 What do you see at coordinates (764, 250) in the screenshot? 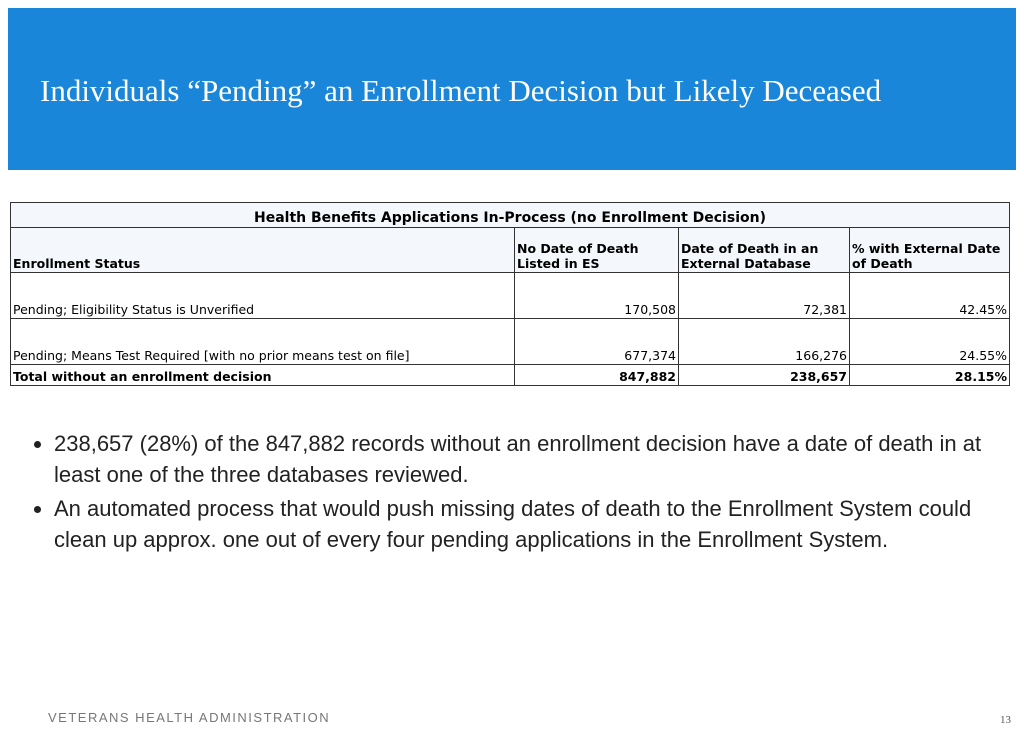
I see `column-header: Date of Death in an External Database` at bounding box center [764, 250].